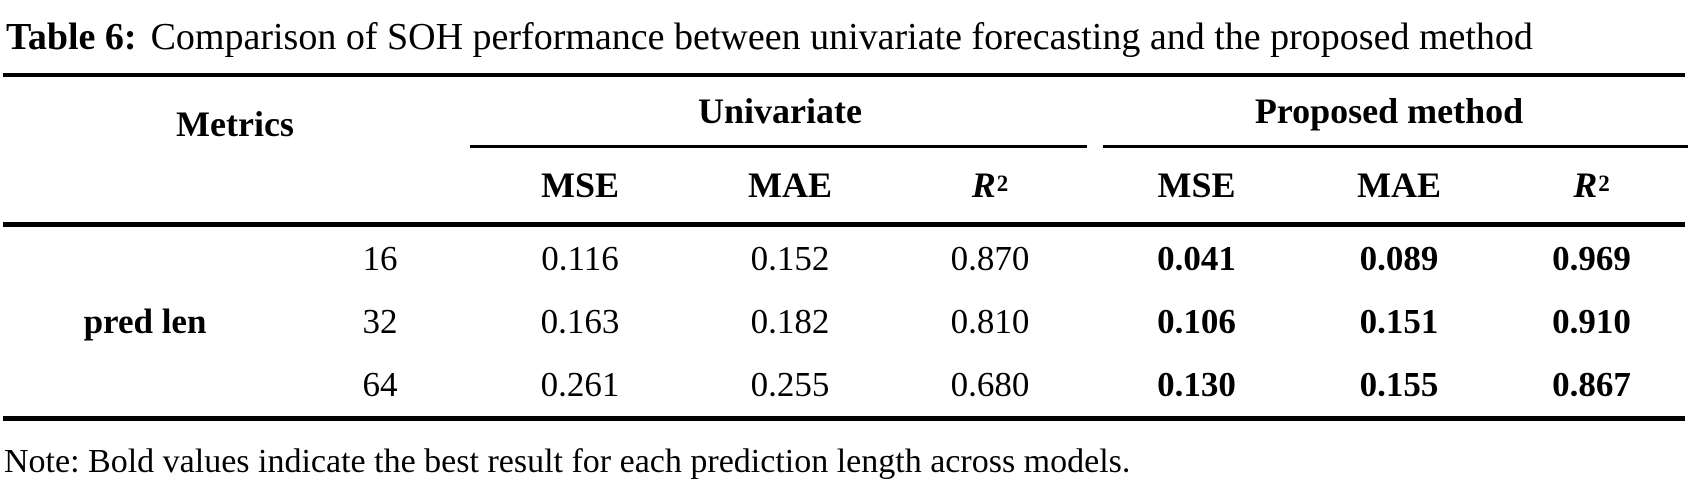 This screenshot has height=495, width=1688. I want to click on univariate-r2-header-sup: 2, so click(1002, 183).